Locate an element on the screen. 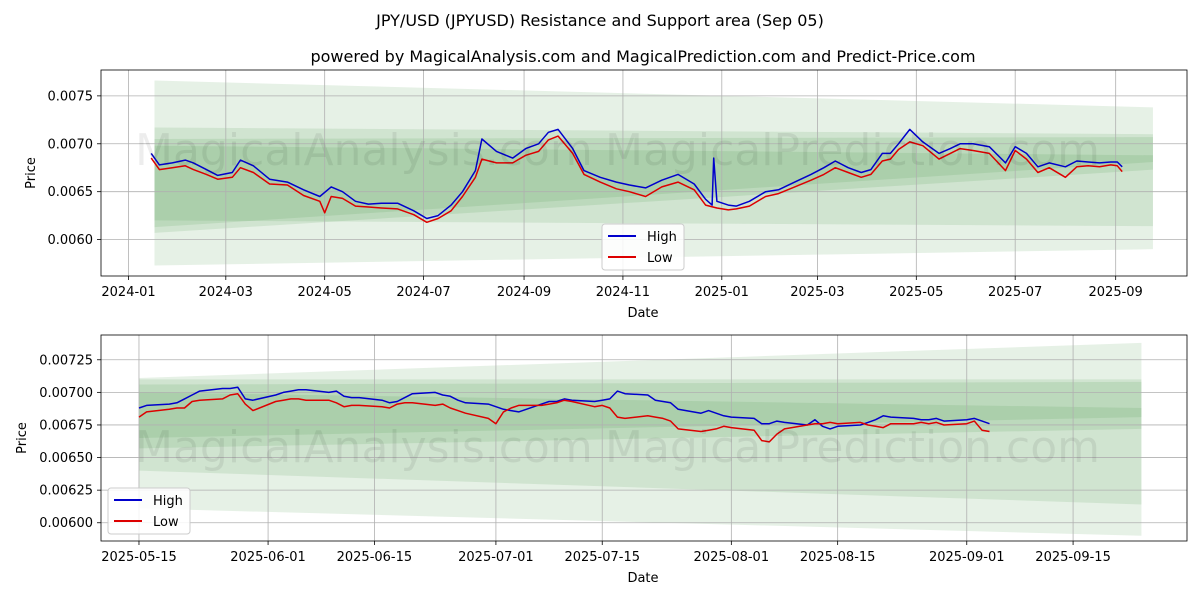 This screenshot has width=1200, height=600. y-tick-label: 0.0060 is located at coordinates (71, 240).